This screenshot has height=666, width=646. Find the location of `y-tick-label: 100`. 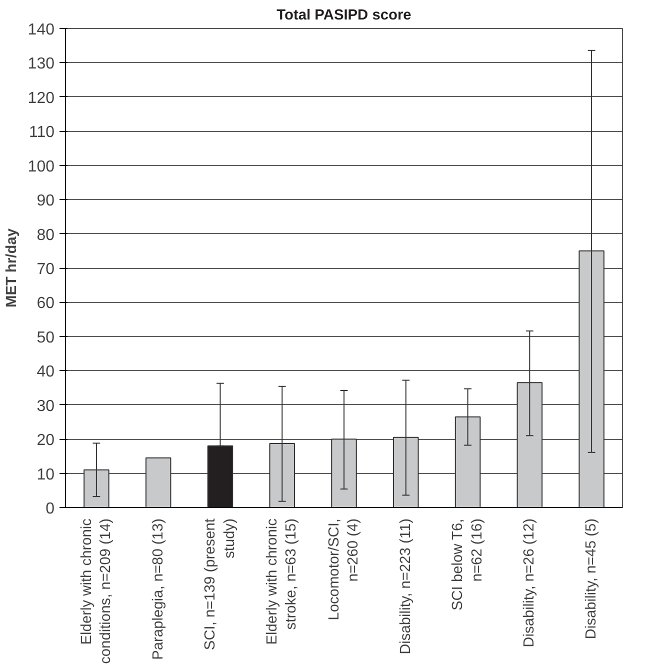

y-tick-label: 100 is located at coordinates (41, 167).